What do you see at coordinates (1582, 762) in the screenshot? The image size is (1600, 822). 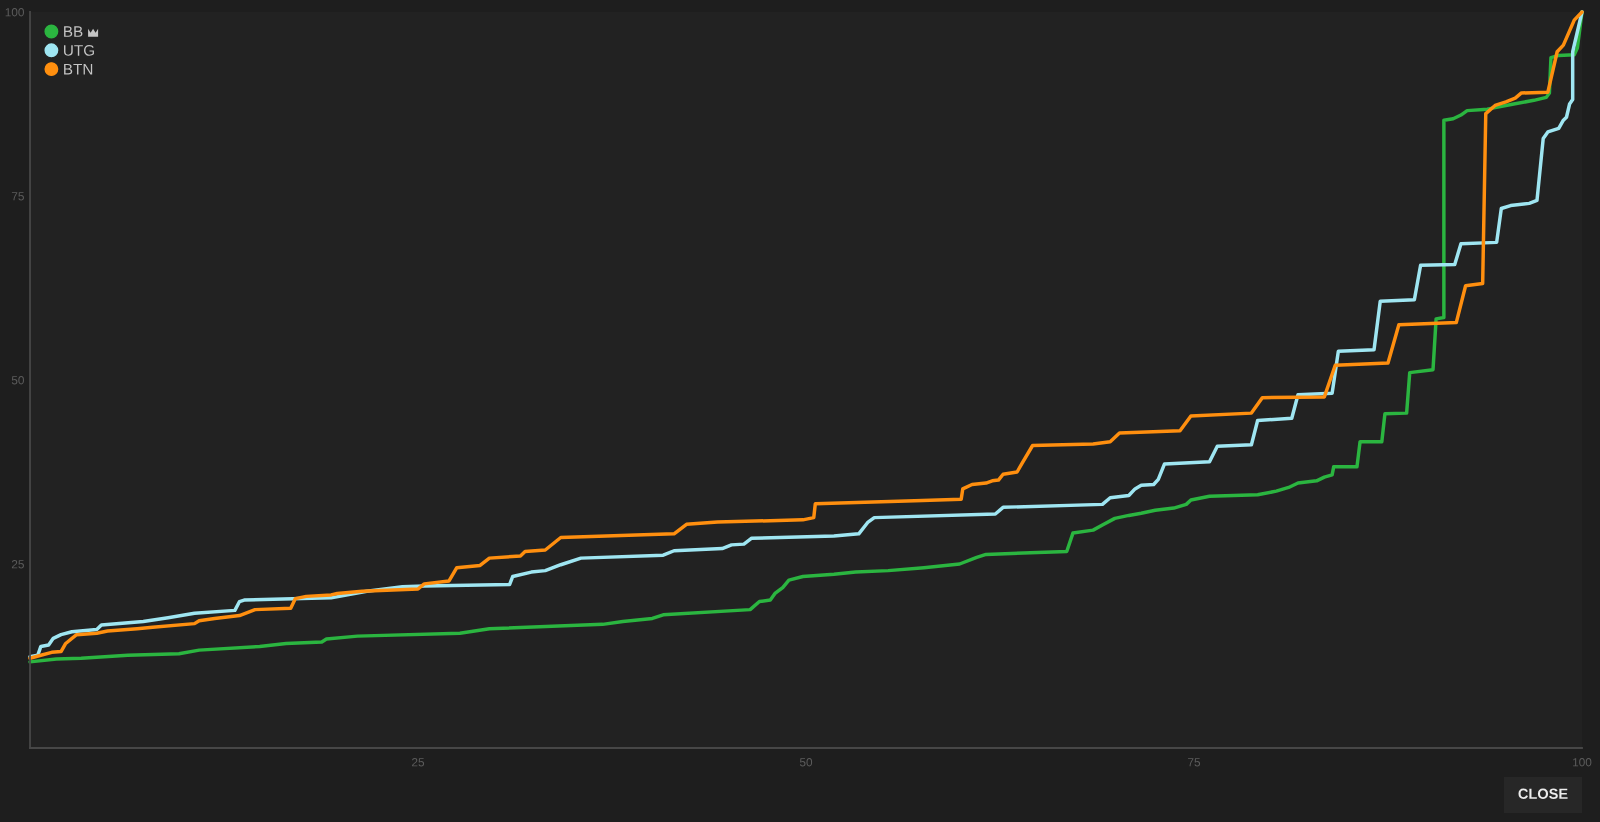 I see `x-tick-label: 100` at bounding box center [1582, 762].